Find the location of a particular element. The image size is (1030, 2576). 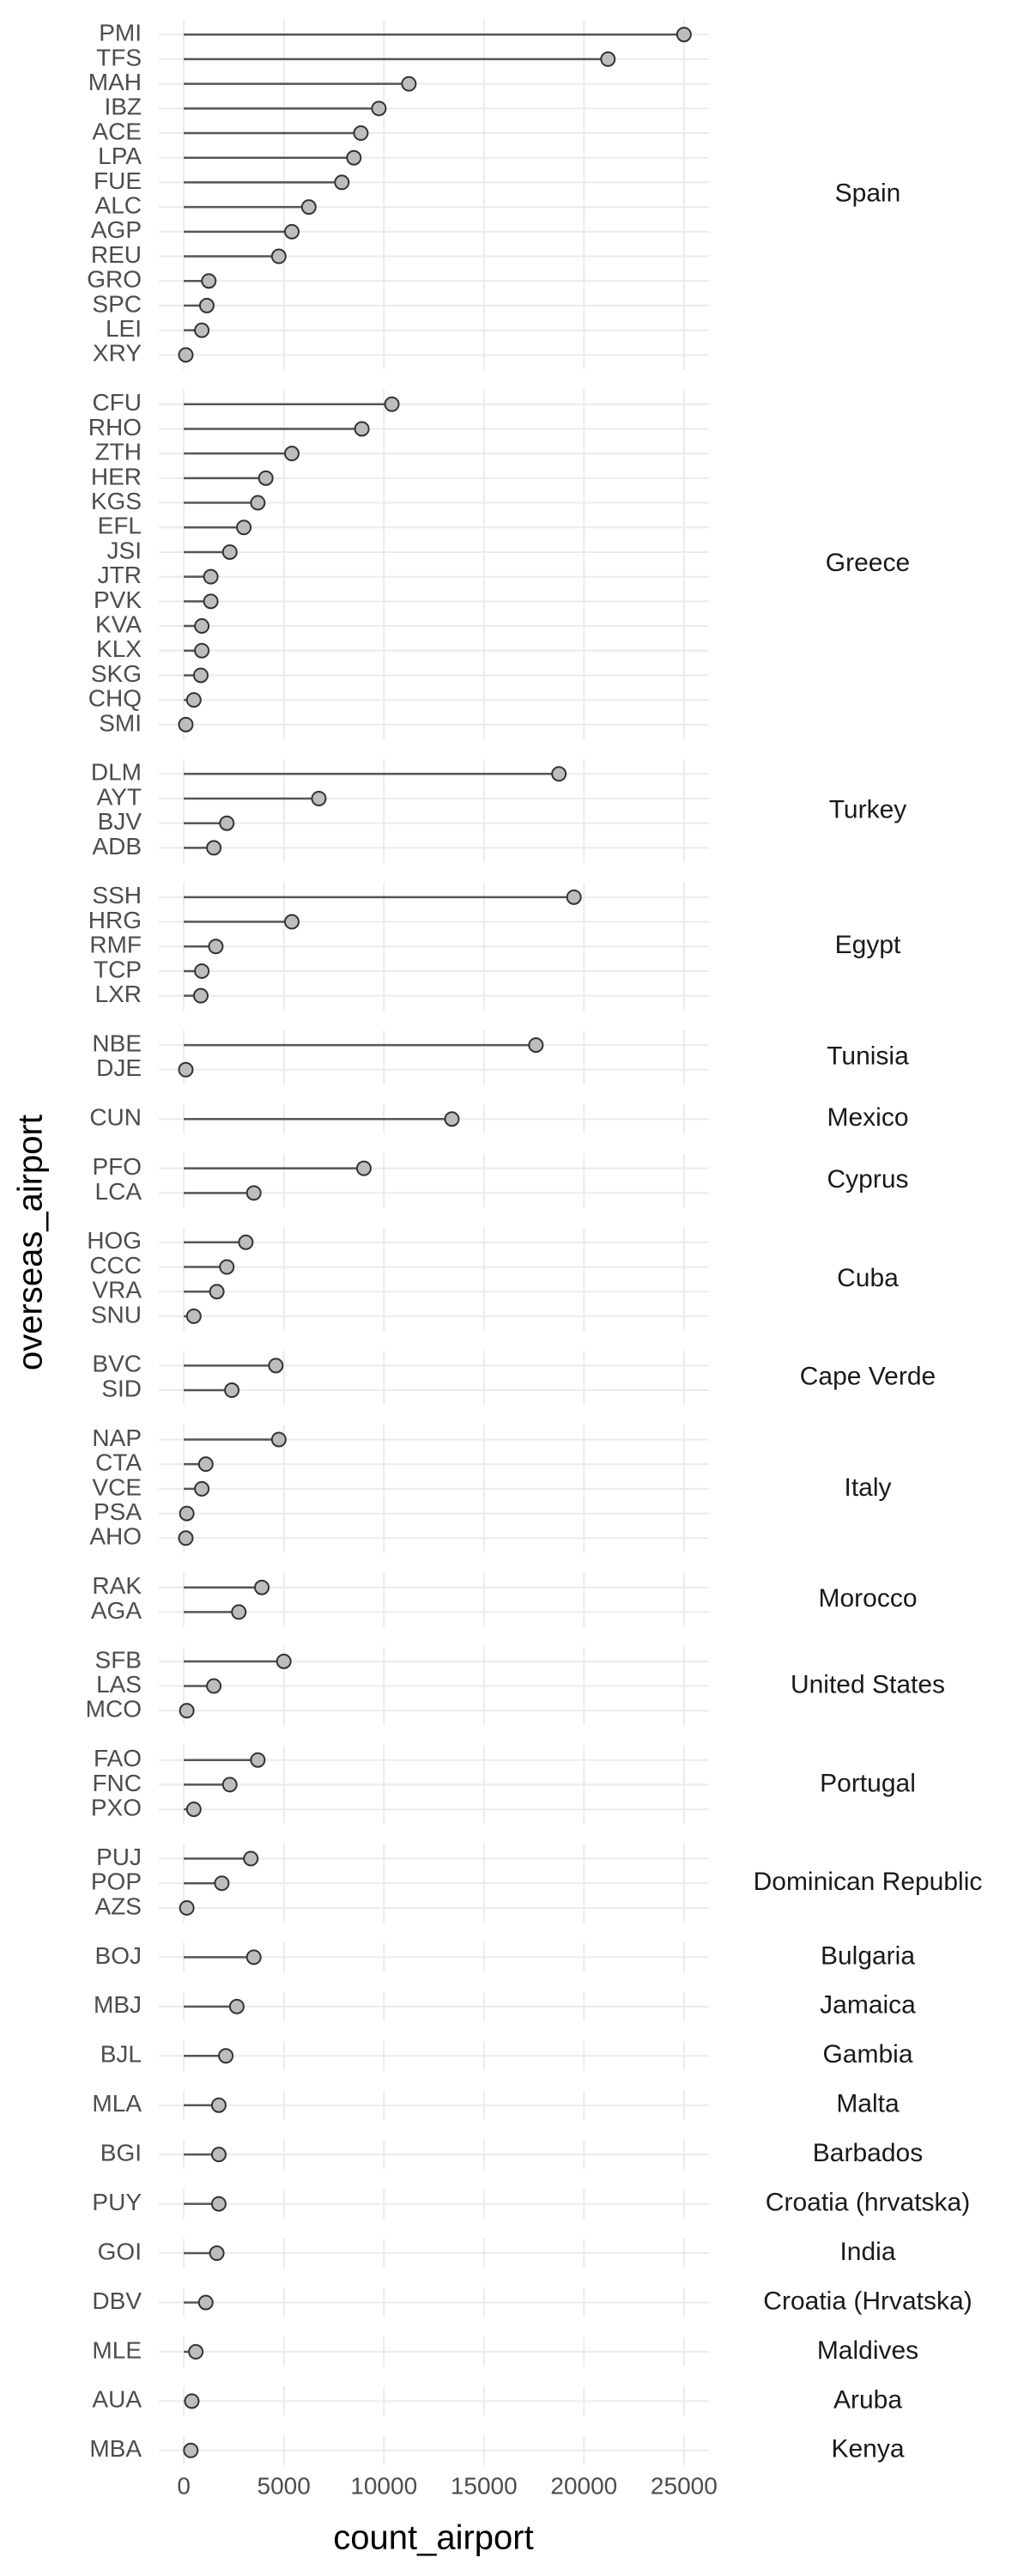

facet-label: Croatia (hrvatska) is located at coordinates (868, 2203).